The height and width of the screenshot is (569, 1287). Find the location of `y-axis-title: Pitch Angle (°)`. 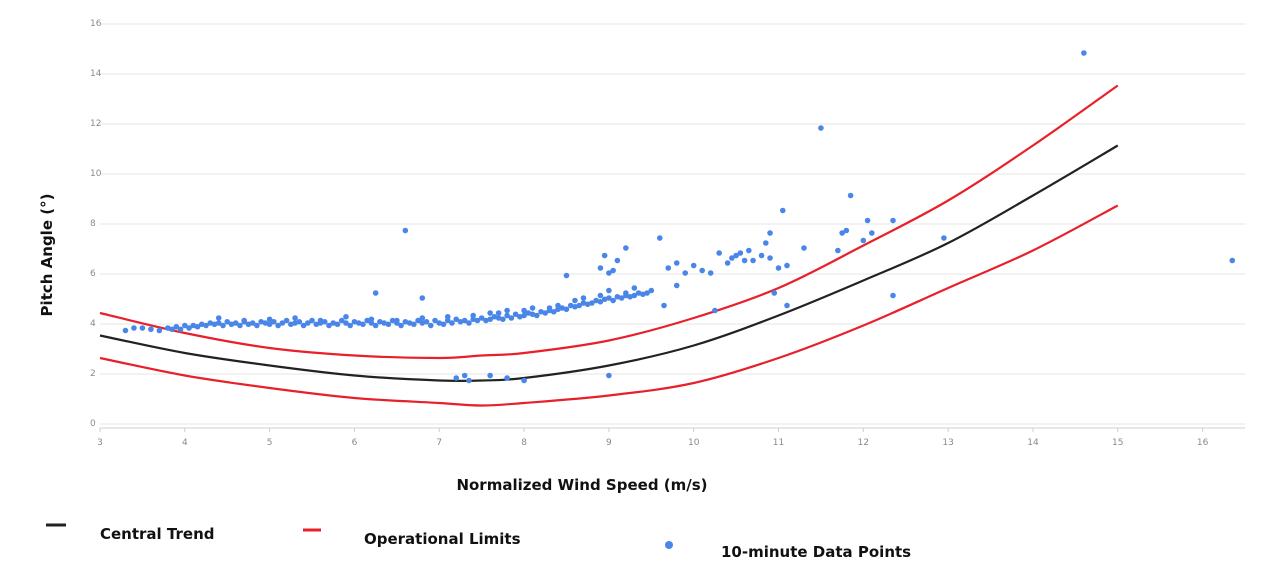

y-axis-title: Pitch Angle (°) is located at coordinates (47, 255).